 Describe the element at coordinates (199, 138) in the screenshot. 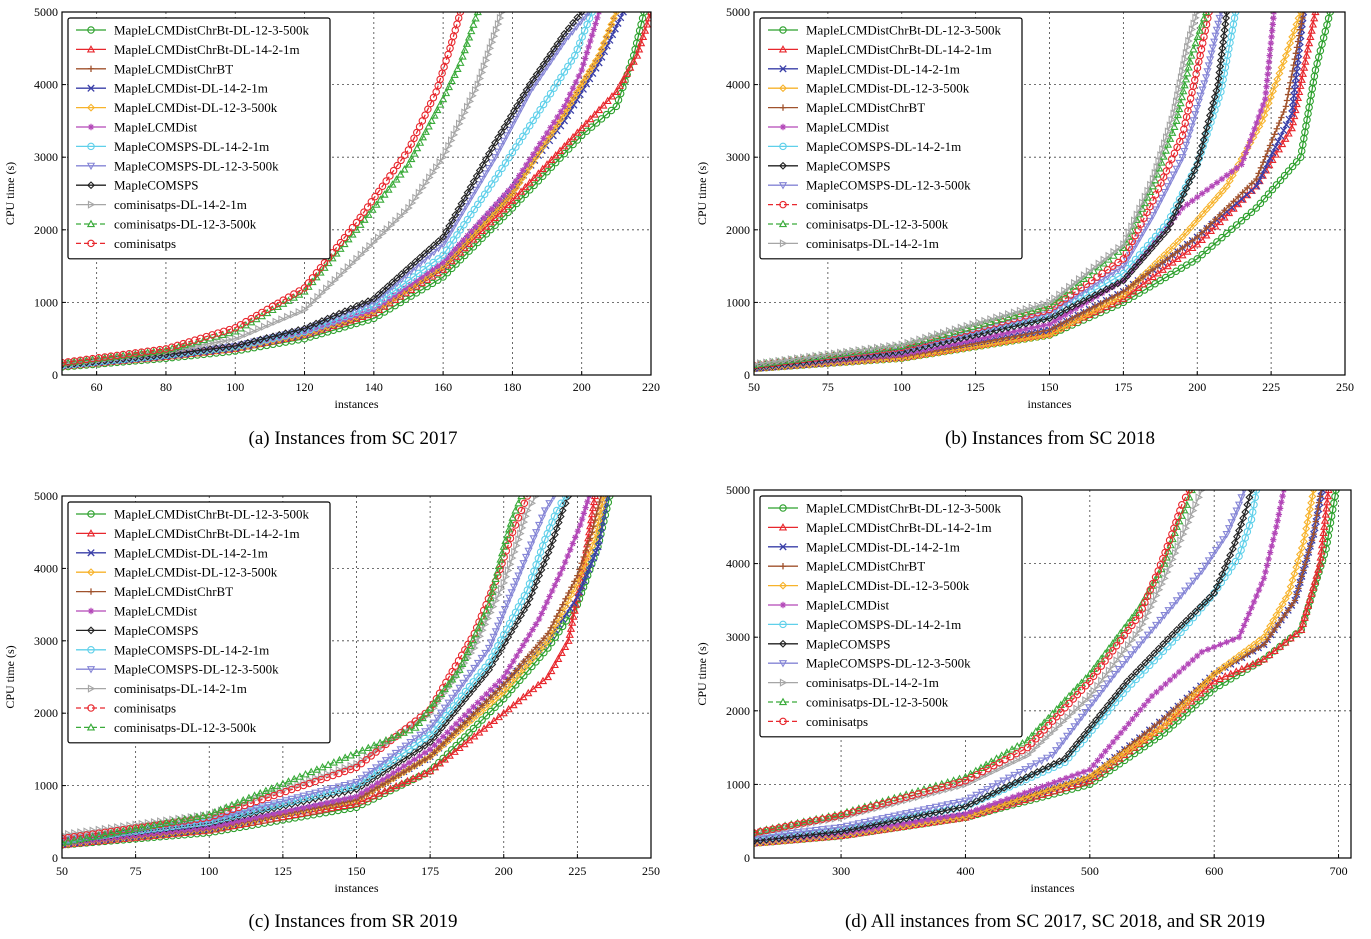

I see `legend-box` at that location.